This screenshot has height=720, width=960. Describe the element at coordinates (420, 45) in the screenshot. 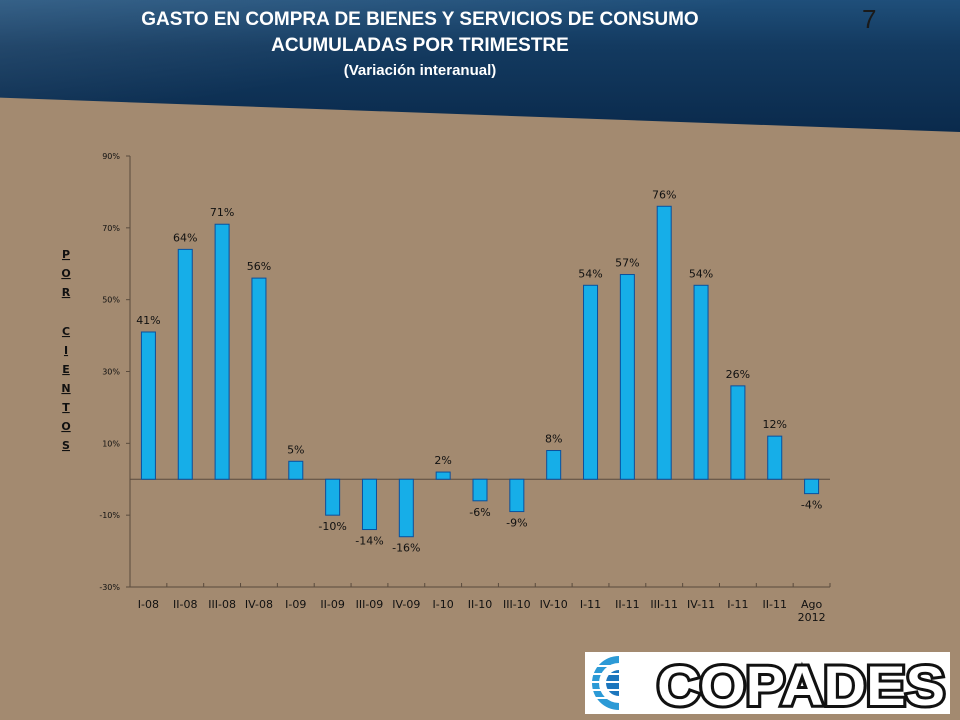

I see `page-title-line2: ACUMULADAS POR TRIMESTRE` at that location.